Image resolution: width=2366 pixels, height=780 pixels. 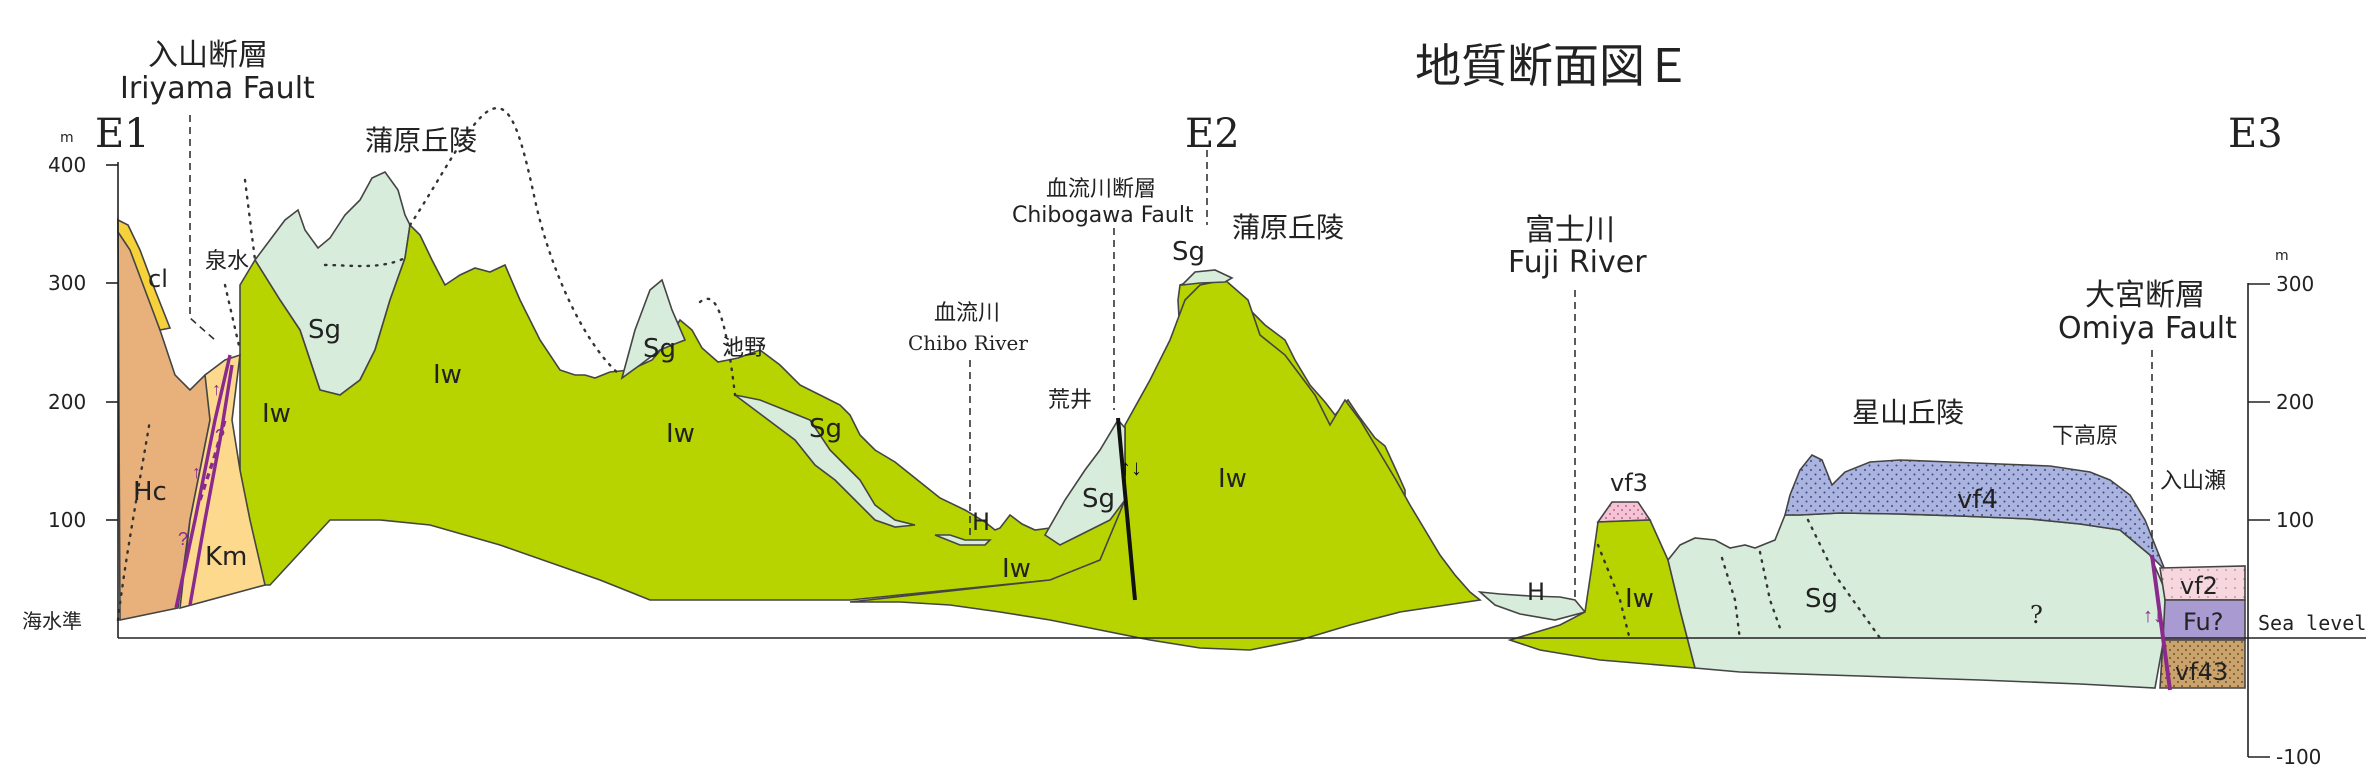 What do you see at coordinates (981, 522) in the screenshot?
I see `unit-label-h1: H` at bounding box center [981, 522].